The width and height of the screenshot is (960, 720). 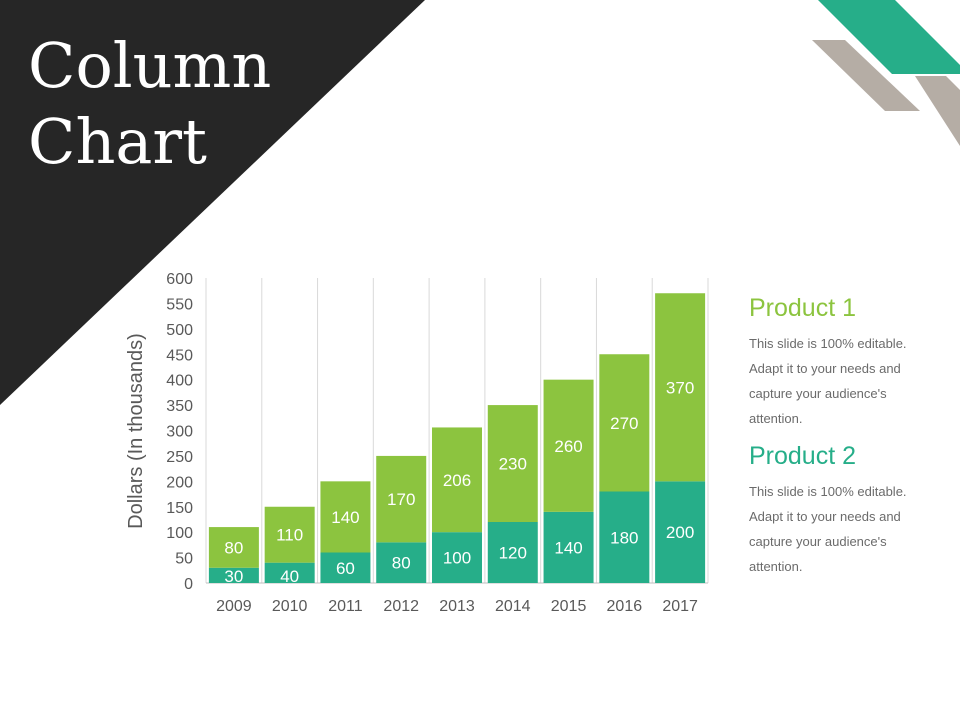 I want to click on data-label-product-2: 100, so click(x=457, y=558).